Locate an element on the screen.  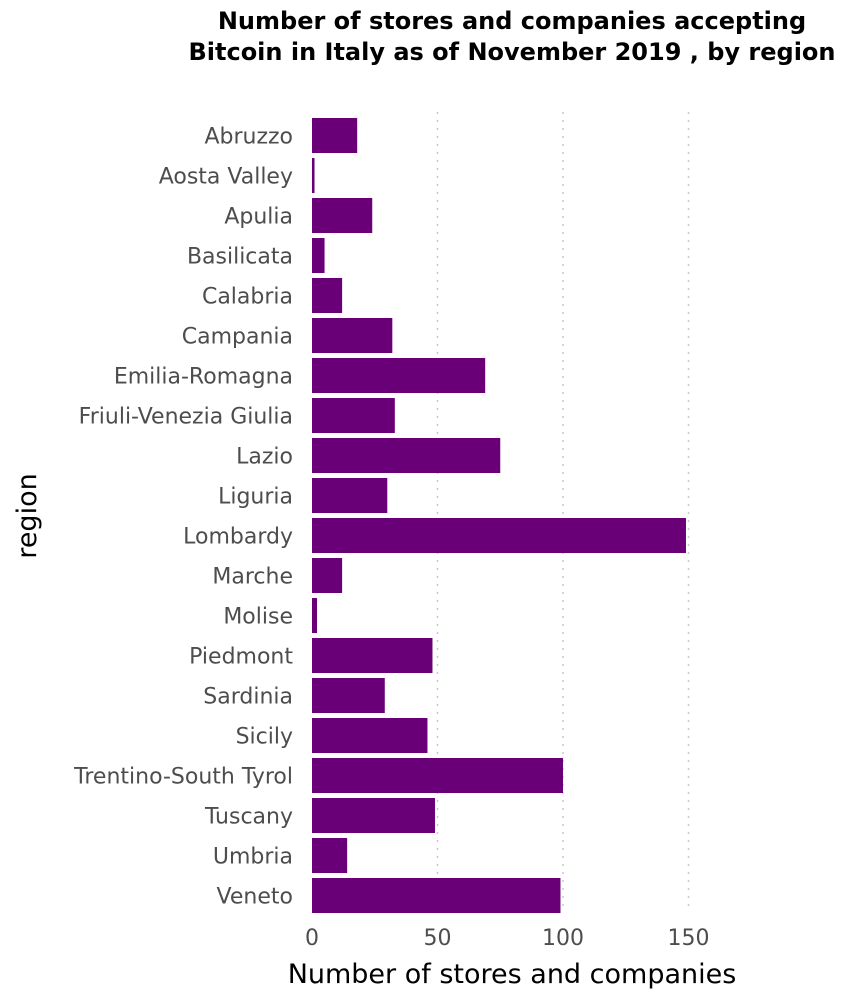
bar-basilicata is located at coordinates (318, 255).